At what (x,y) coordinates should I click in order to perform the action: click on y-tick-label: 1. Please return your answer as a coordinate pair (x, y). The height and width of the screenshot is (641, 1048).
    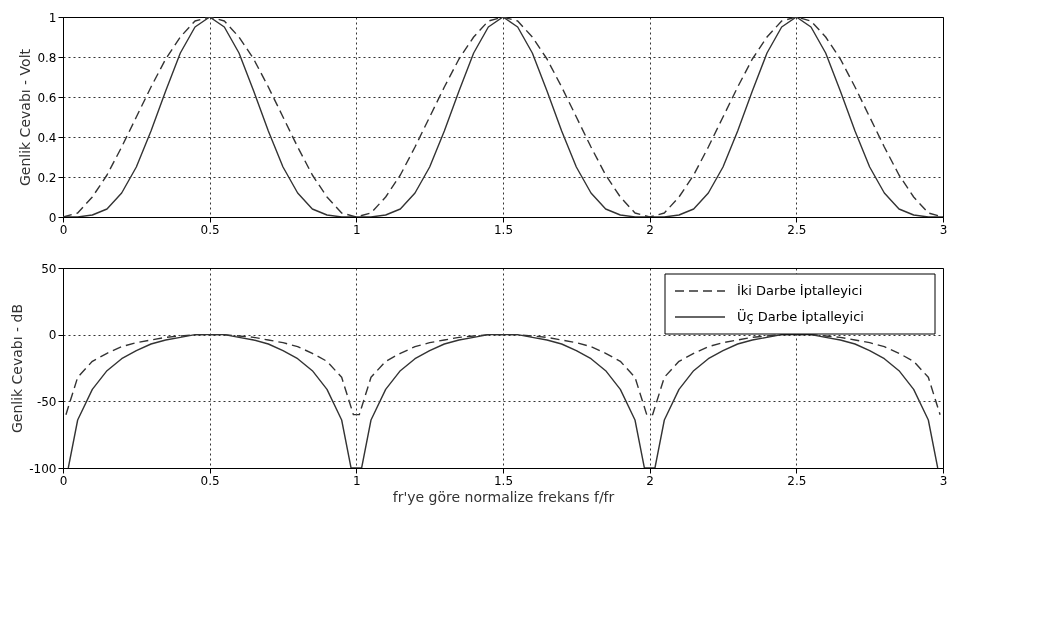
    Looking at the image, I should click on (52, 17).